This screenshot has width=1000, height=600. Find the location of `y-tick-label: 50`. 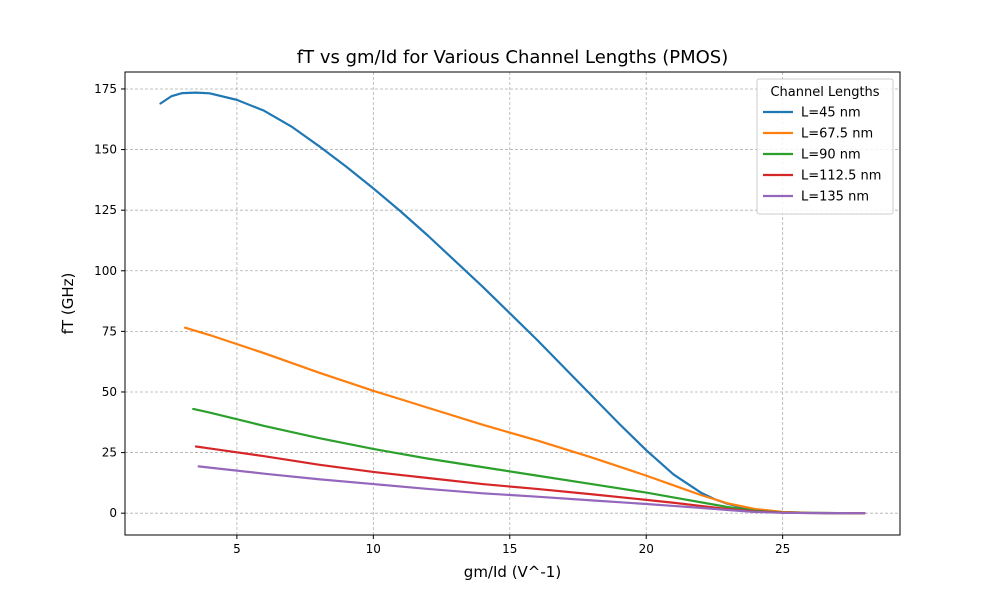

y-tick-label: 50 is located at coordinates (109, 392).